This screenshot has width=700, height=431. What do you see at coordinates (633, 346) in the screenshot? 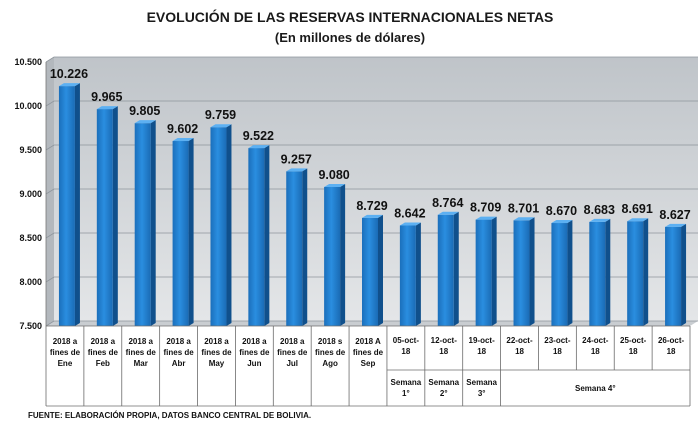
I see `category-label: 25-oct-18` at bounding box center [633, 346].